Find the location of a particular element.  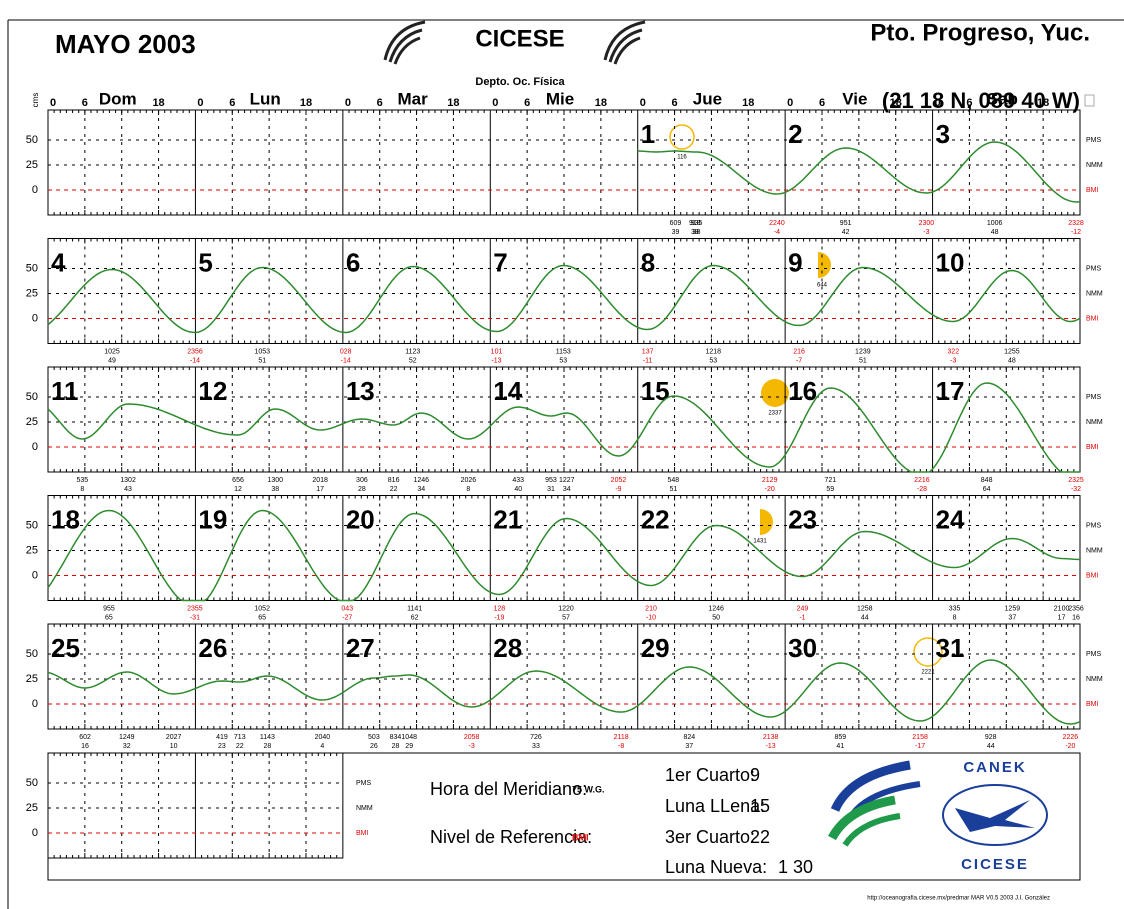

extreme-height: 37 is located at coordinates (689, 746).